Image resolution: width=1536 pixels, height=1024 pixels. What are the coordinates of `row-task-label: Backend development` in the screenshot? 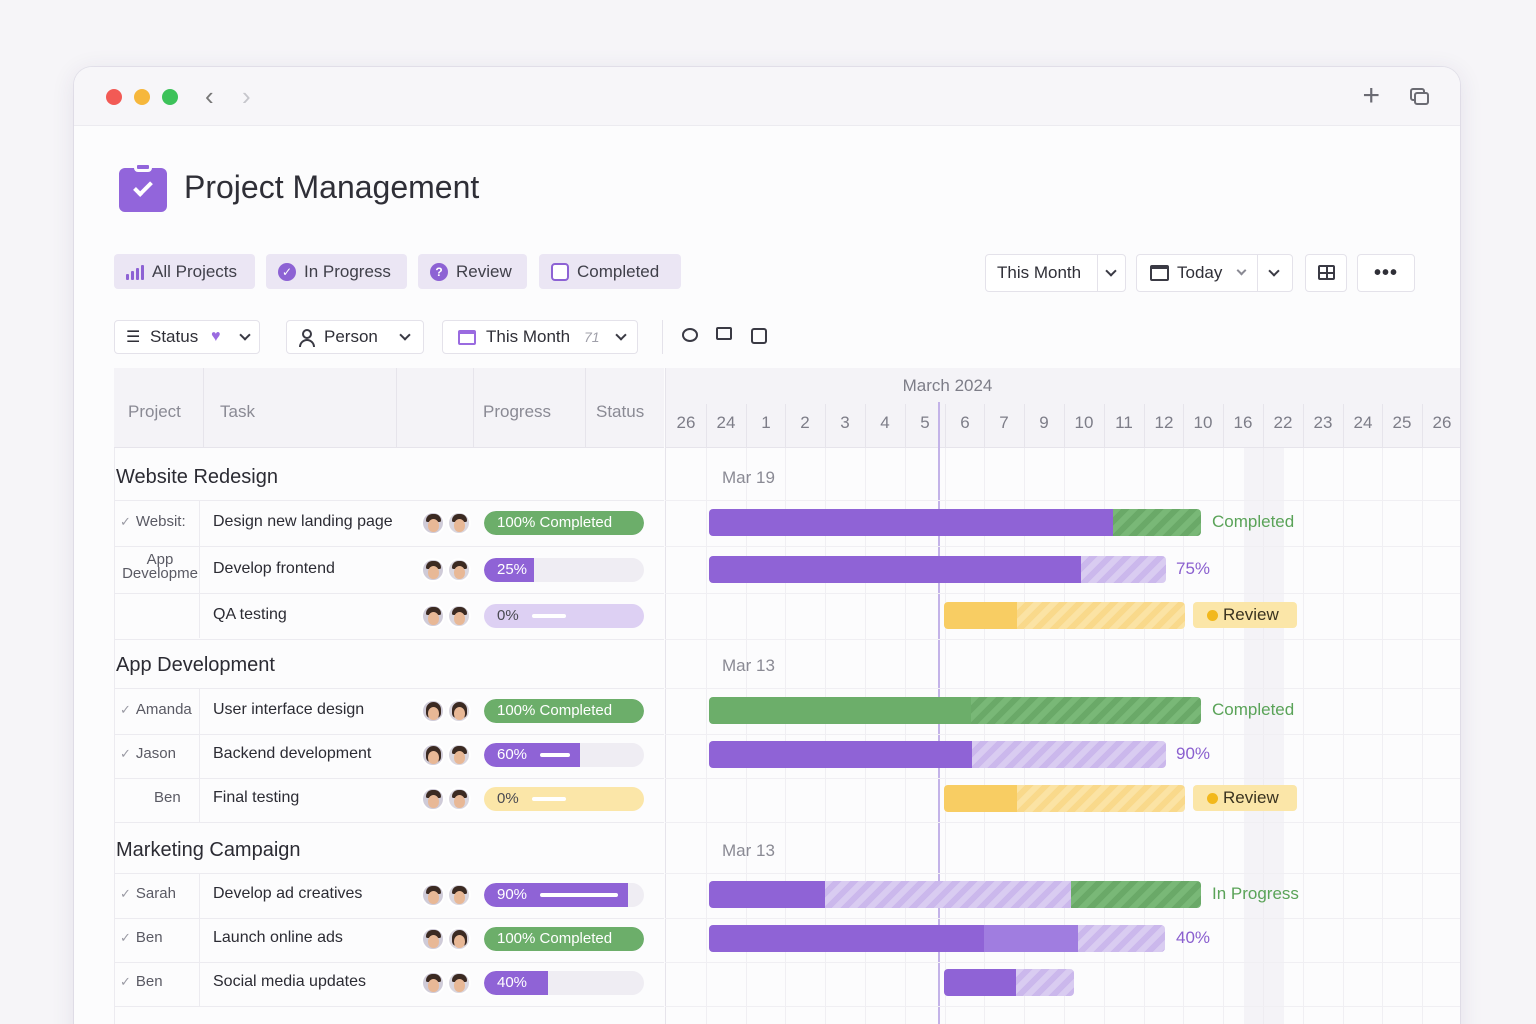 It's located at (292, 753).